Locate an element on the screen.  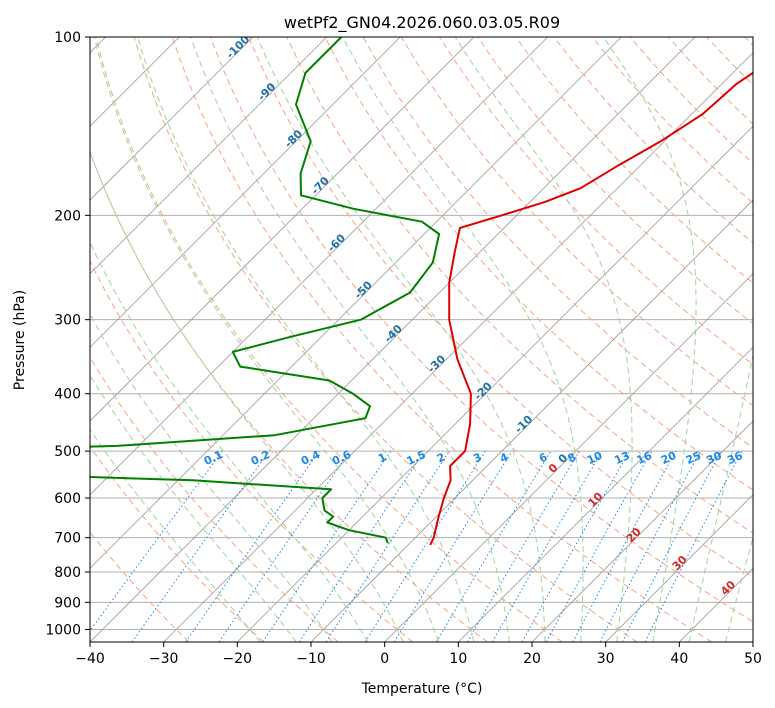
x-tick-label: 30 is located at coordinates (606, 659).